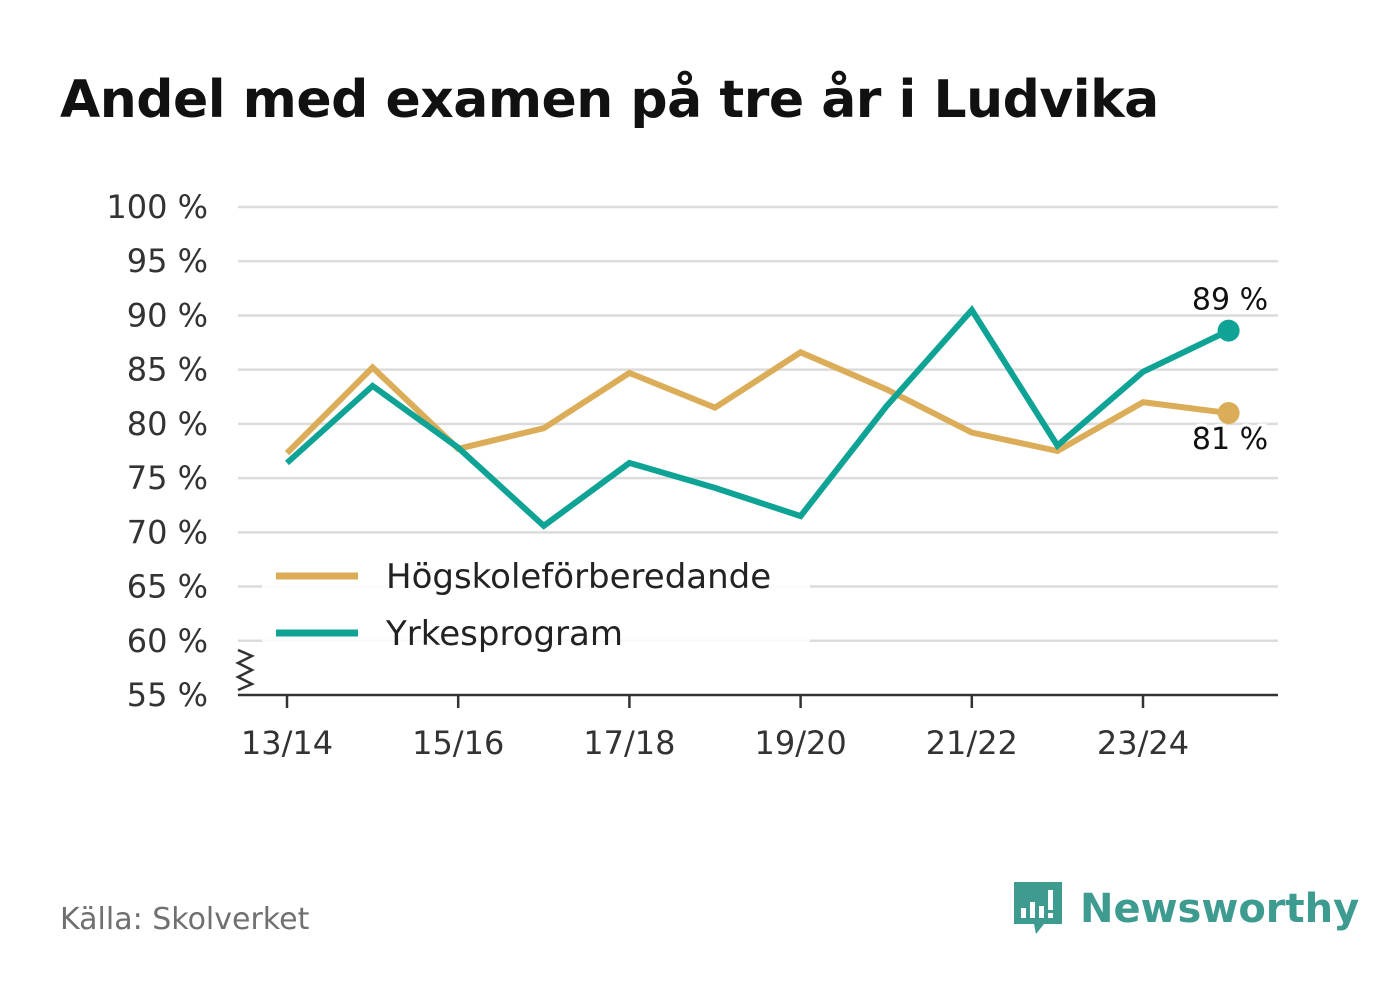  What do you see at coordinates (167, 424) in the screenshot?
I see `y-tick-label-80: 80 %` at bounding box center [167, 424].